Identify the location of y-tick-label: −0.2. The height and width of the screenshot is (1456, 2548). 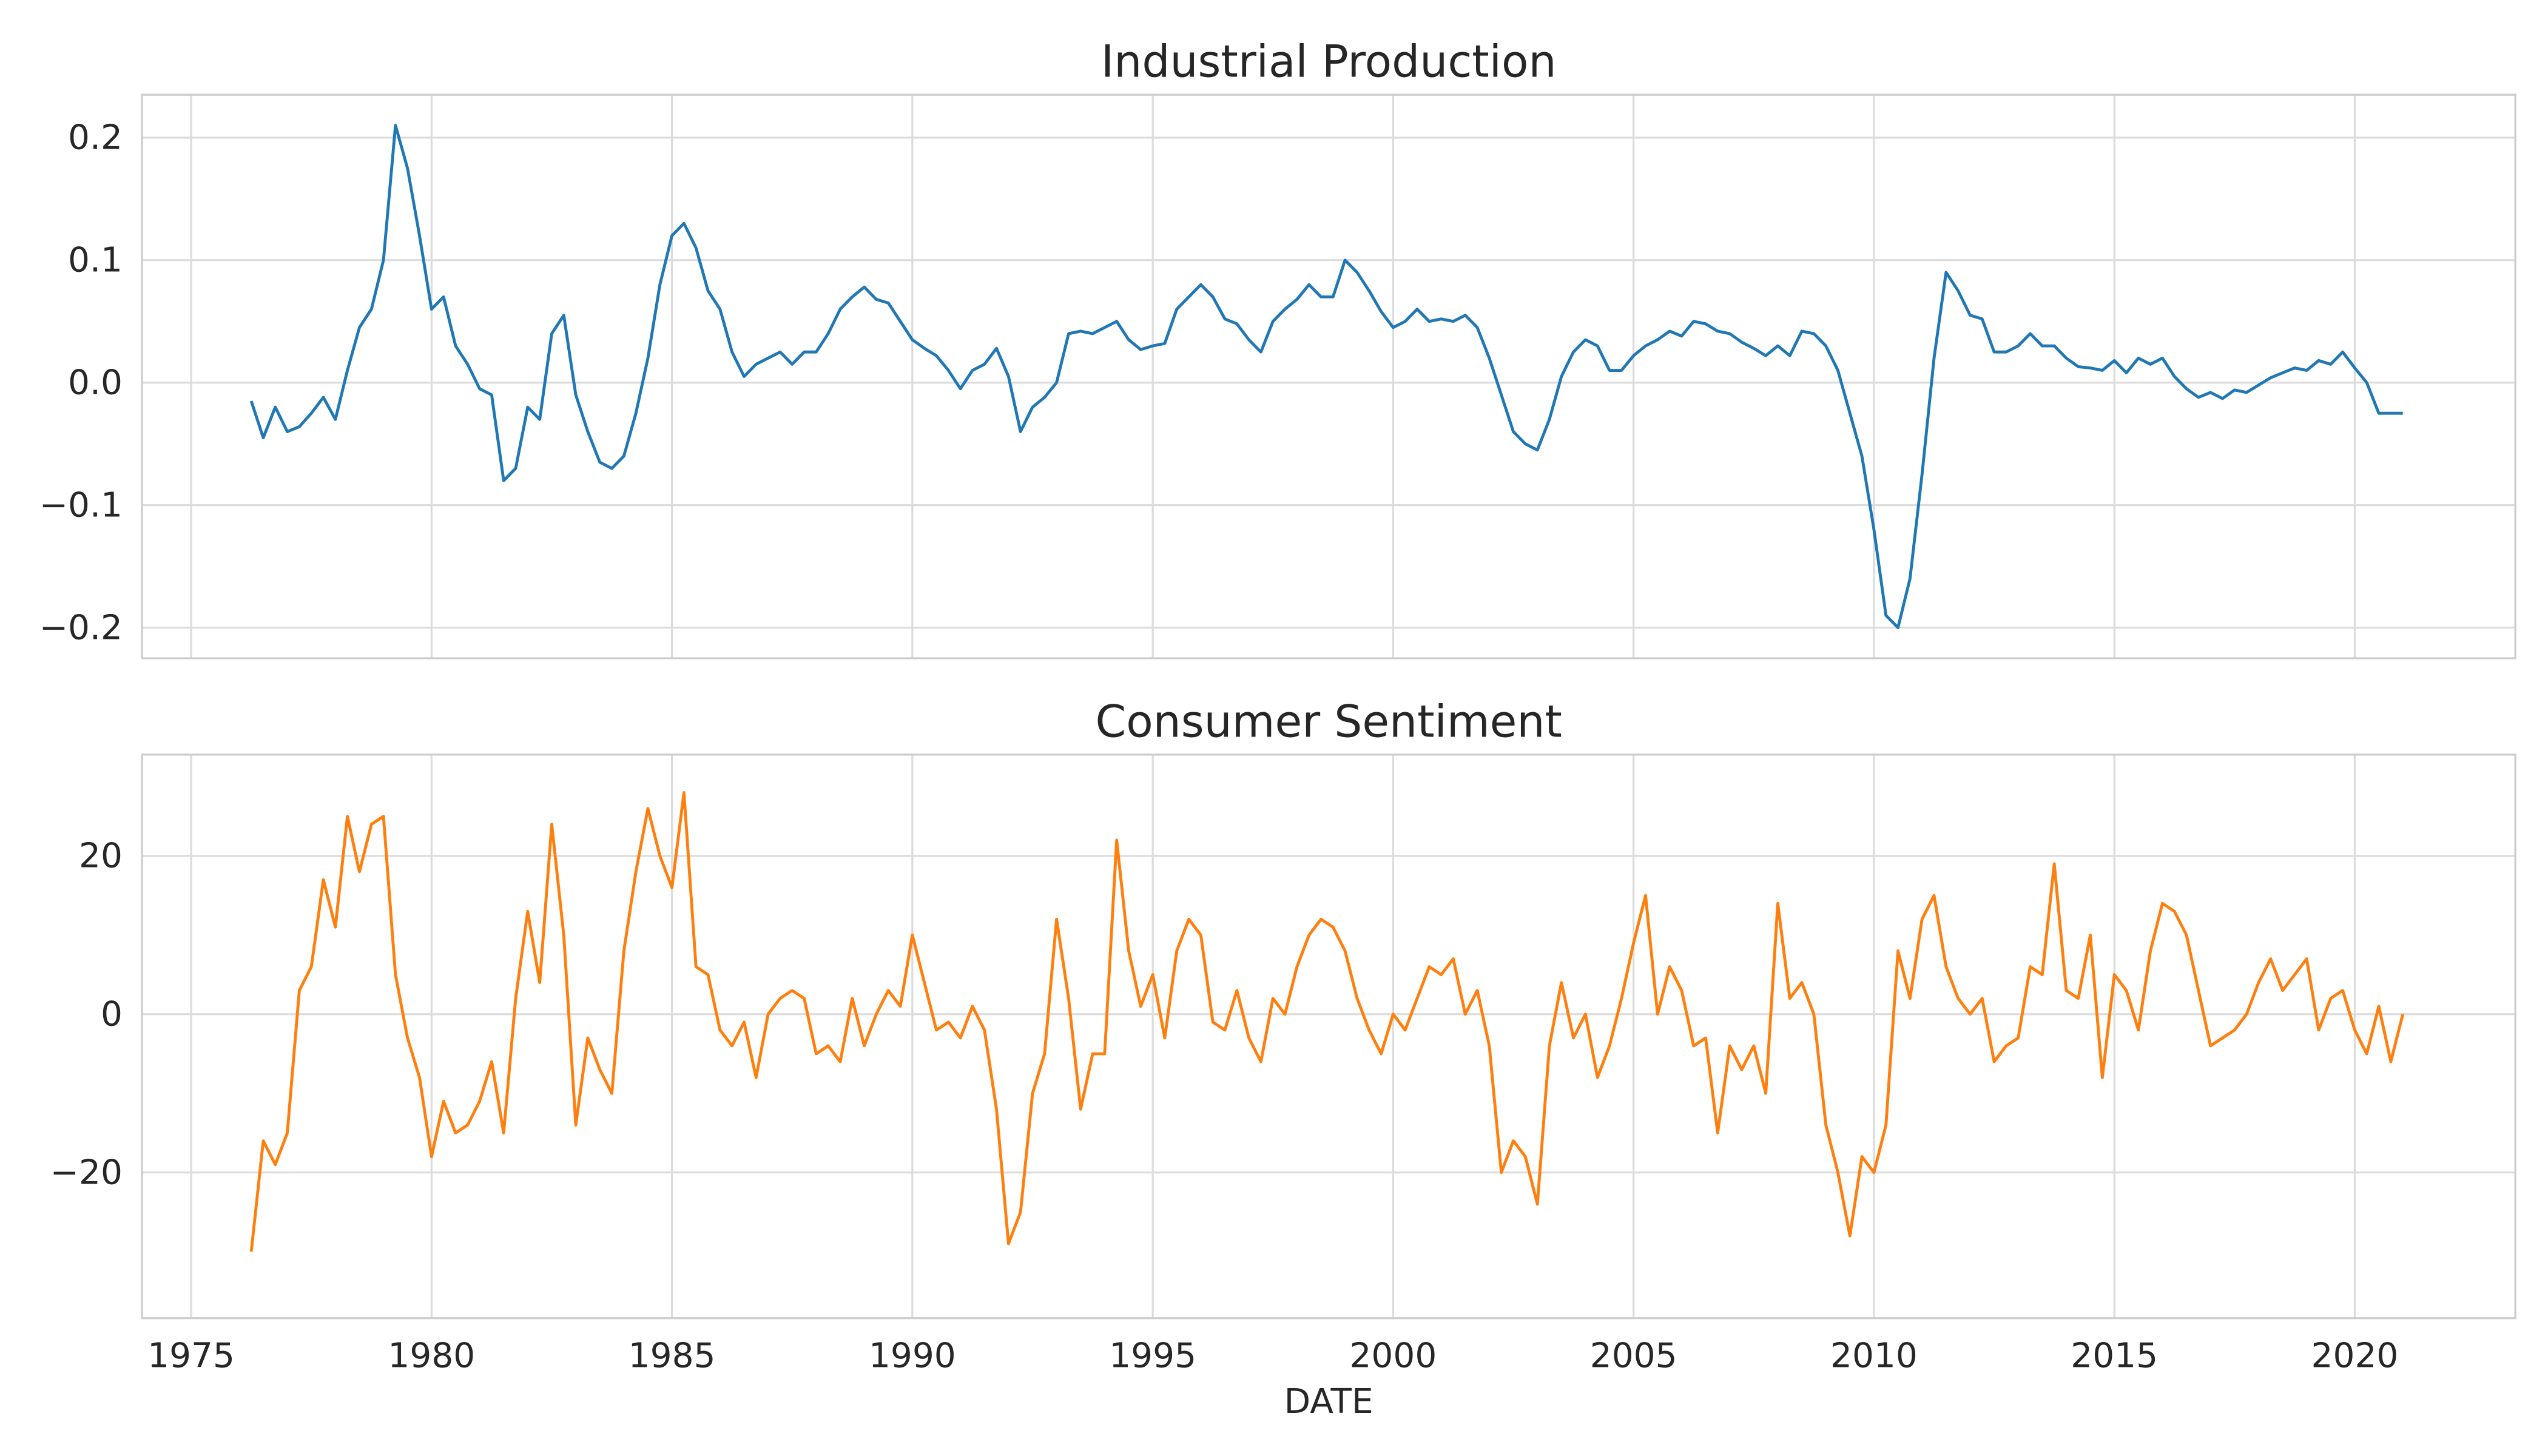
(81, 627).